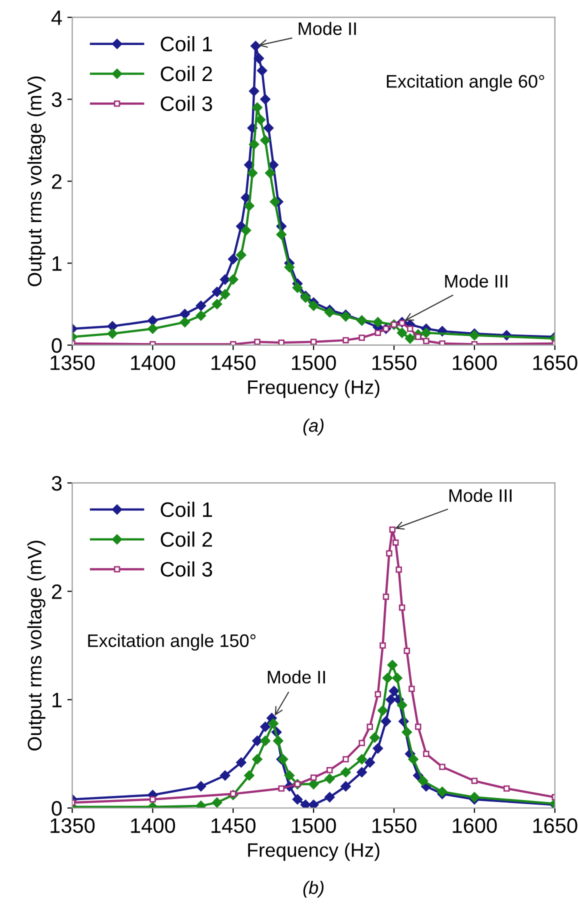  What do you see at coordinates (465, 83) in the screenshot?
I see `annotation: Excitation angle 60°` at bounding box center [465, 83].